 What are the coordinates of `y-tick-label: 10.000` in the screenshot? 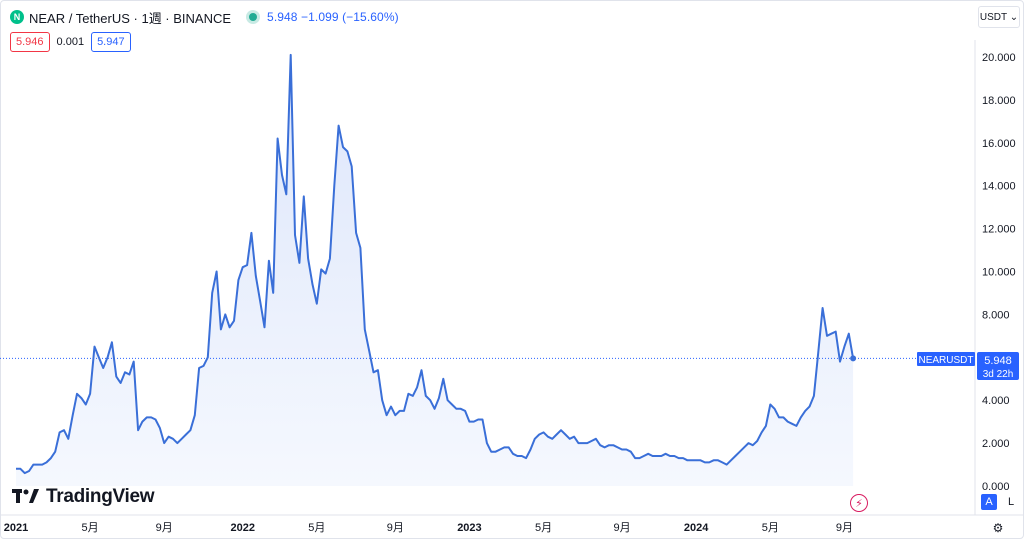 It's located at (999, 273).